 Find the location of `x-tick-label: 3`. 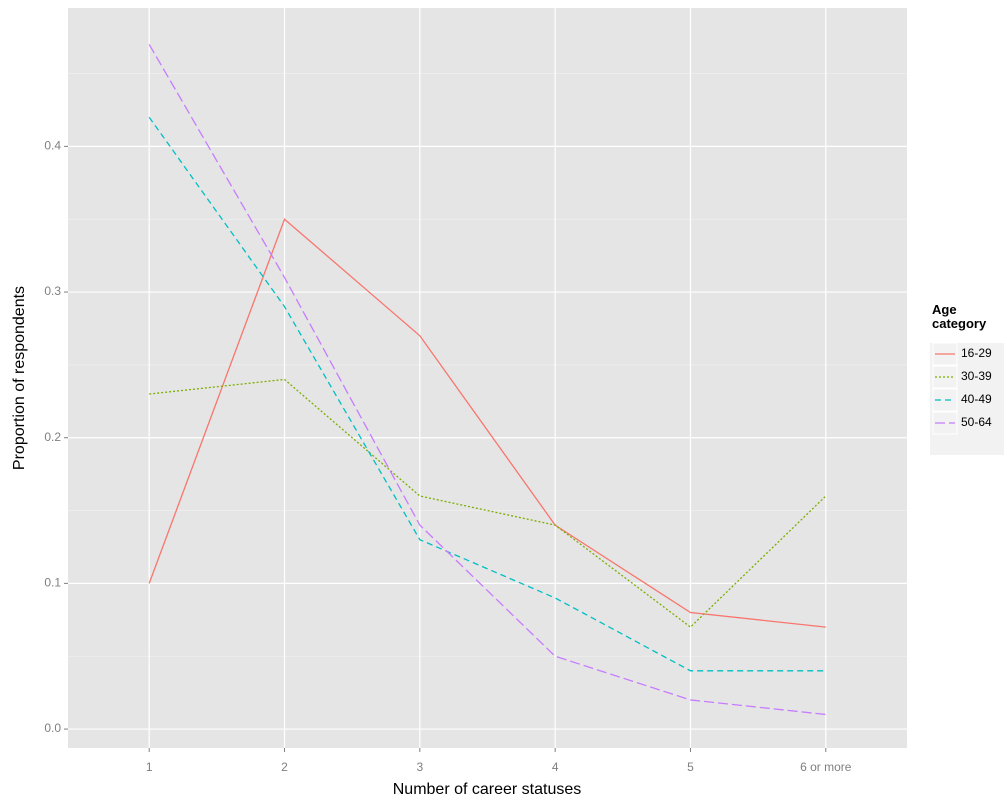

x-tick-label: 3 is located at coordinates (419, 767).